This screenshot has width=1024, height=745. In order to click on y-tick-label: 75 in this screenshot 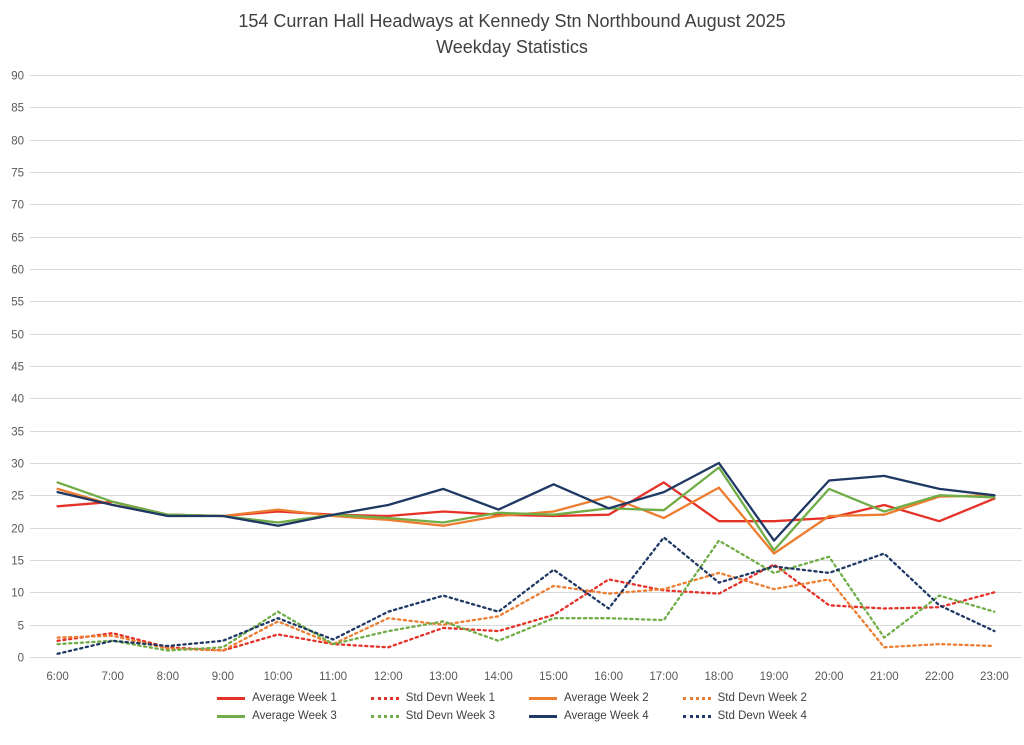, I will do `click(17, 174)`.